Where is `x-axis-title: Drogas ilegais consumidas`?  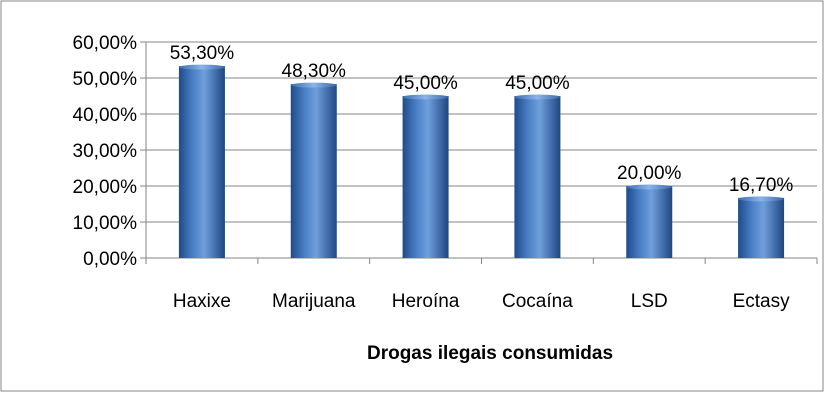 x-axis-title: Drogas ilegais consumidas is located at coordinates (490, 353).